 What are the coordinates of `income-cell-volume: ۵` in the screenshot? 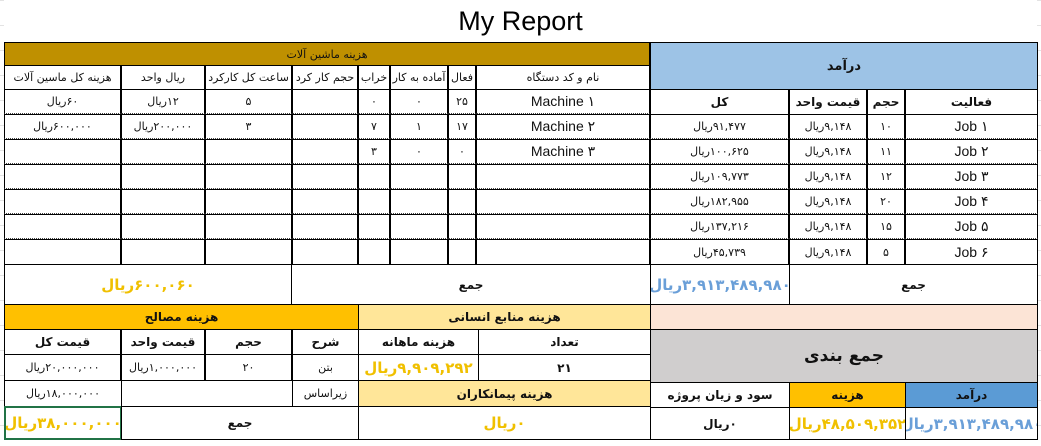 It's located at (886, 252).